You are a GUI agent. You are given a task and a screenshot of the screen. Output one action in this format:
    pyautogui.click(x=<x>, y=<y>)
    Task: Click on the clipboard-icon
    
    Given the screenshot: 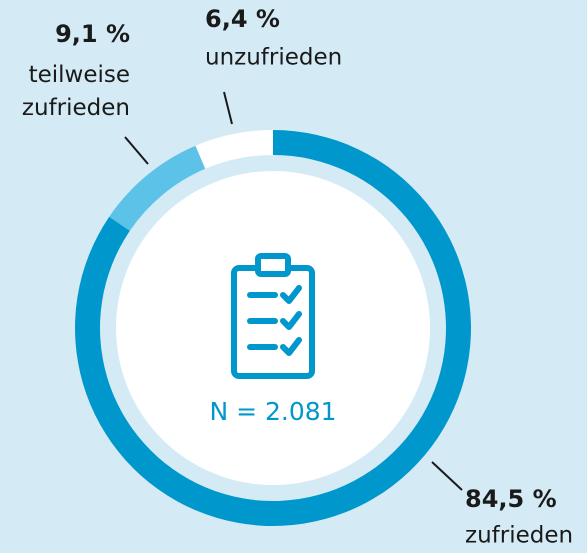 What is the action you would take?
    pyautogui.click(x=273, y=316)
    